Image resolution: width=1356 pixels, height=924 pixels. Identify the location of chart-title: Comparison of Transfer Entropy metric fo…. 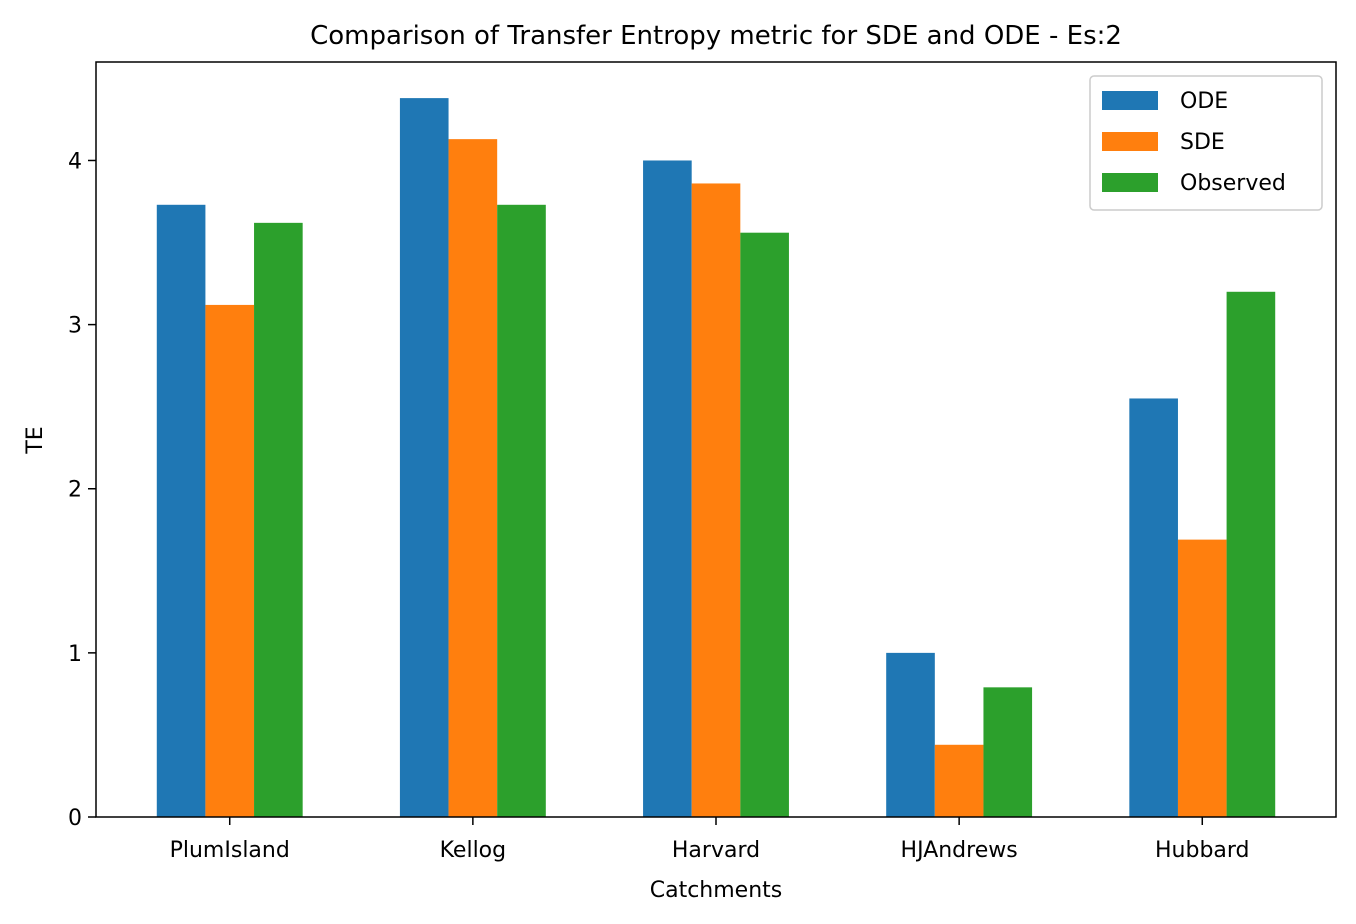
(716, 36).